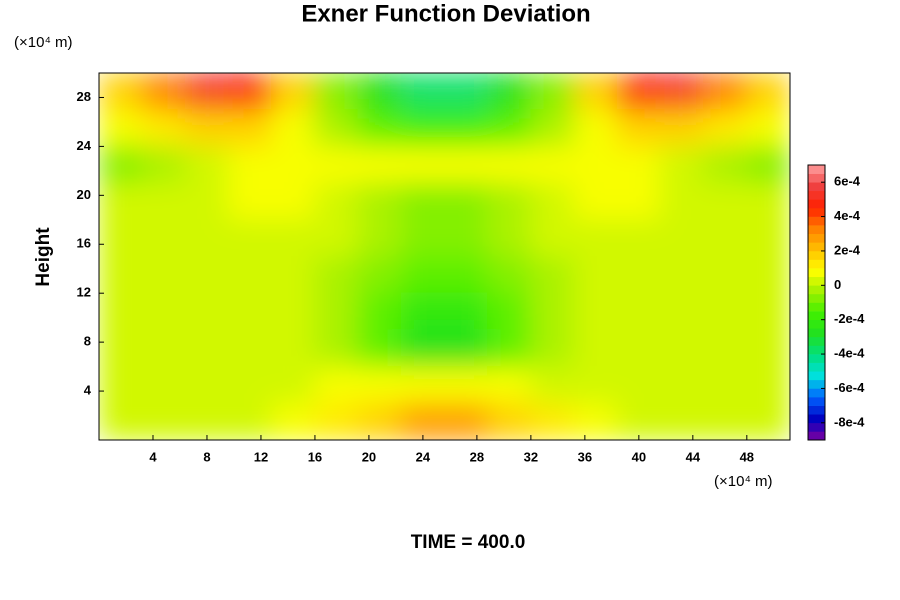  What do you see at coordinates (315, 456) in the screenshot?
I see `x-tick-label: 16` at bounding box center [315, 456].